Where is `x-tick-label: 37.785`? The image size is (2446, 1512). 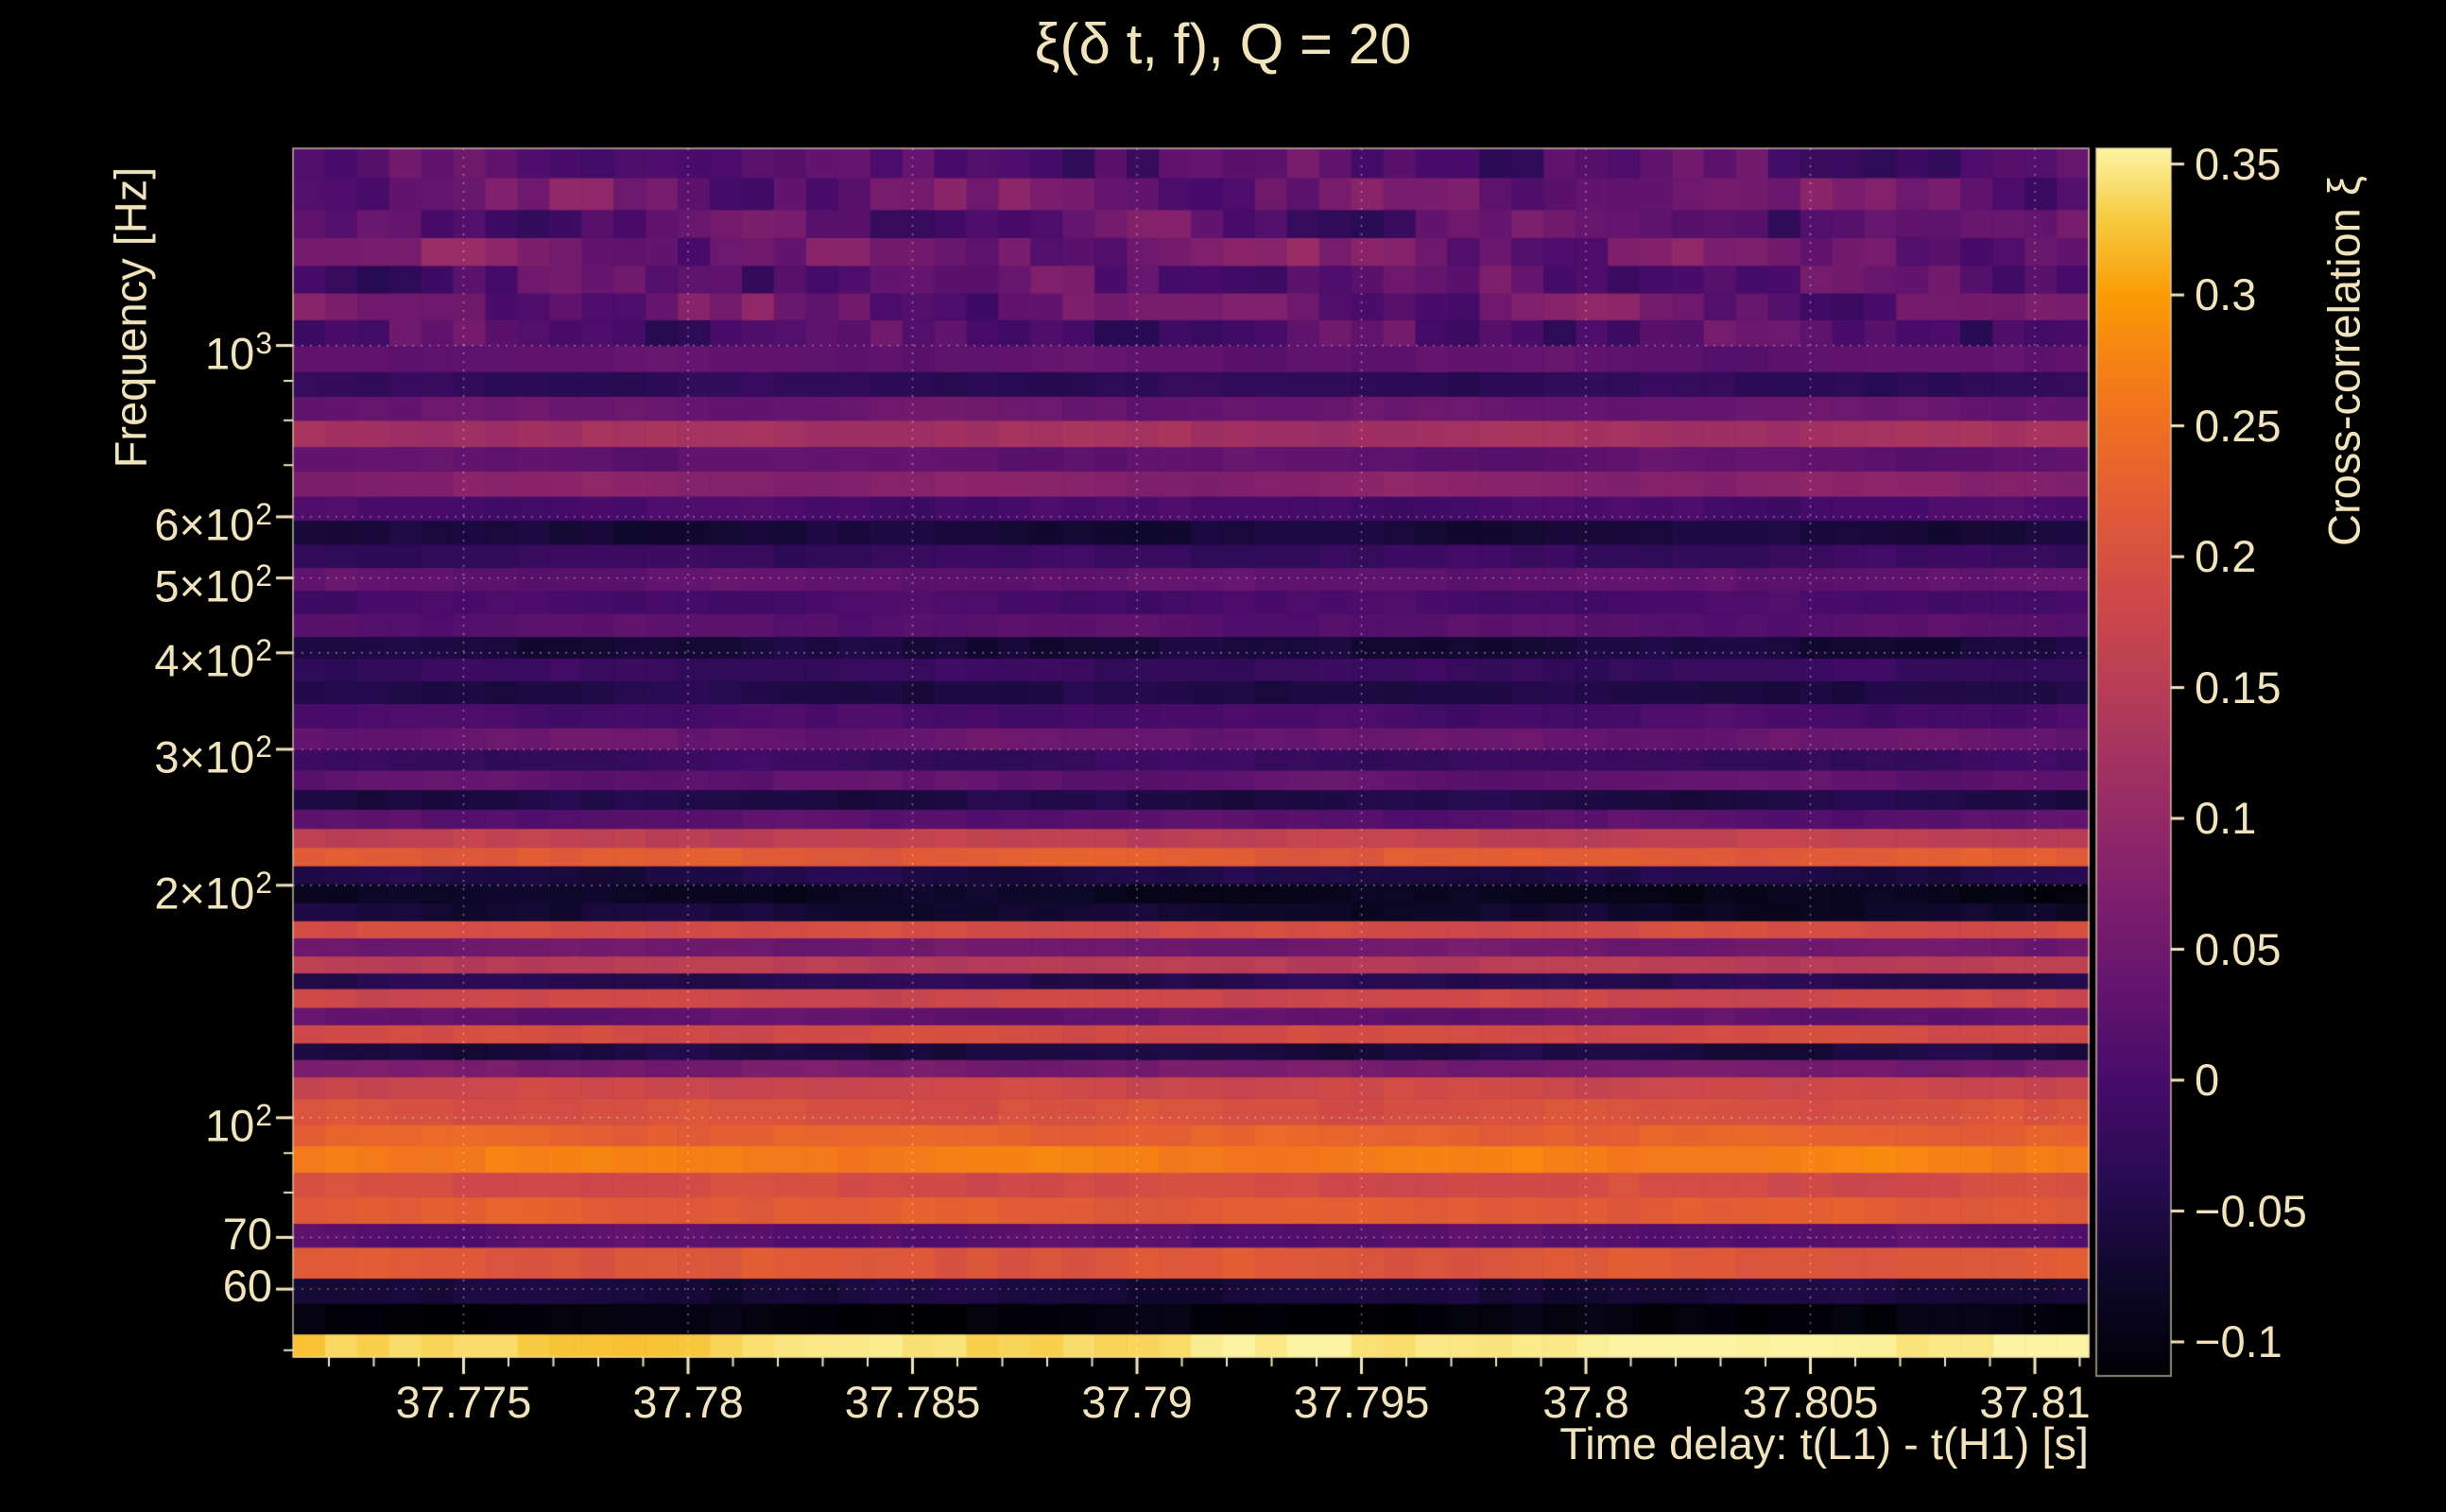 x-tick-label: 37.785 is located at coordinates (912, 1402).